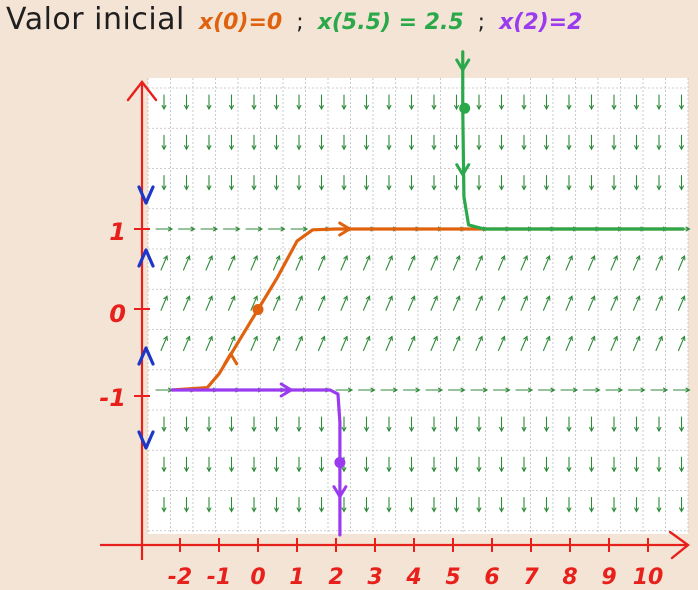 The height and width of the screenshot is (590, 698). What do you see at coordinates (679, 545) in the screenshot?
I see `horizontal-axis-head` at bounding box center [679, 545].